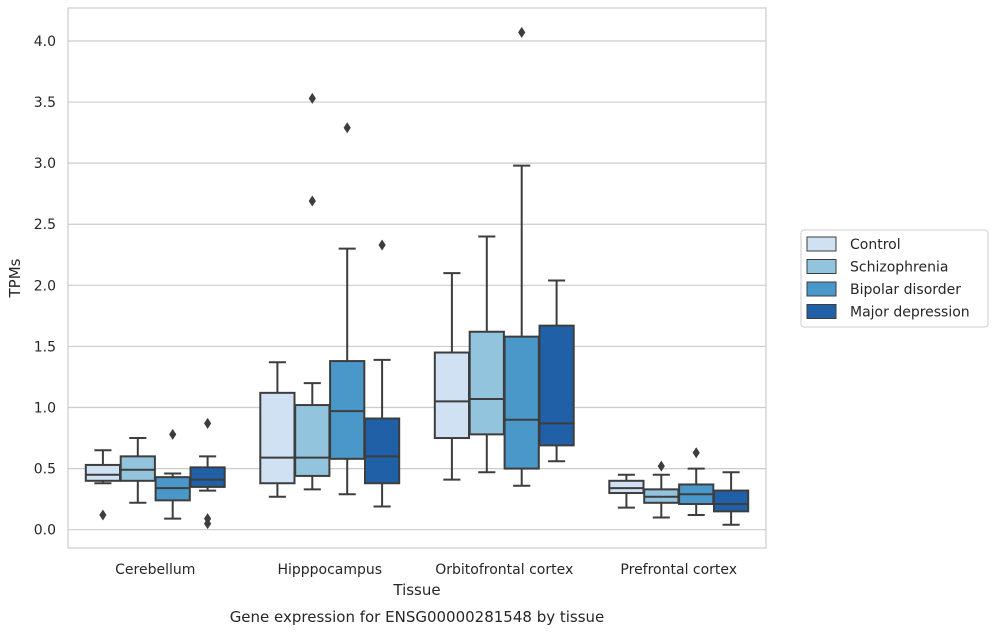  Describe the element at coordinates (678, 570) in the screenshot. I see `x-tick-label: Prefrontal cortex` at that location.